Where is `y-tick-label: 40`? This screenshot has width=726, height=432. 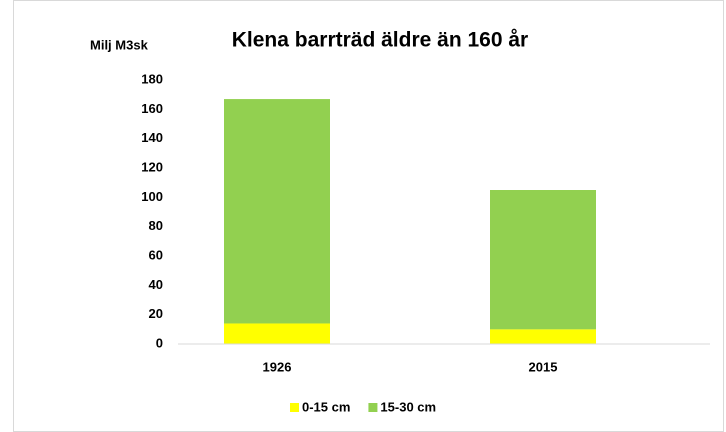
y-tick-label: 40 is located at coordinates (156, 284).